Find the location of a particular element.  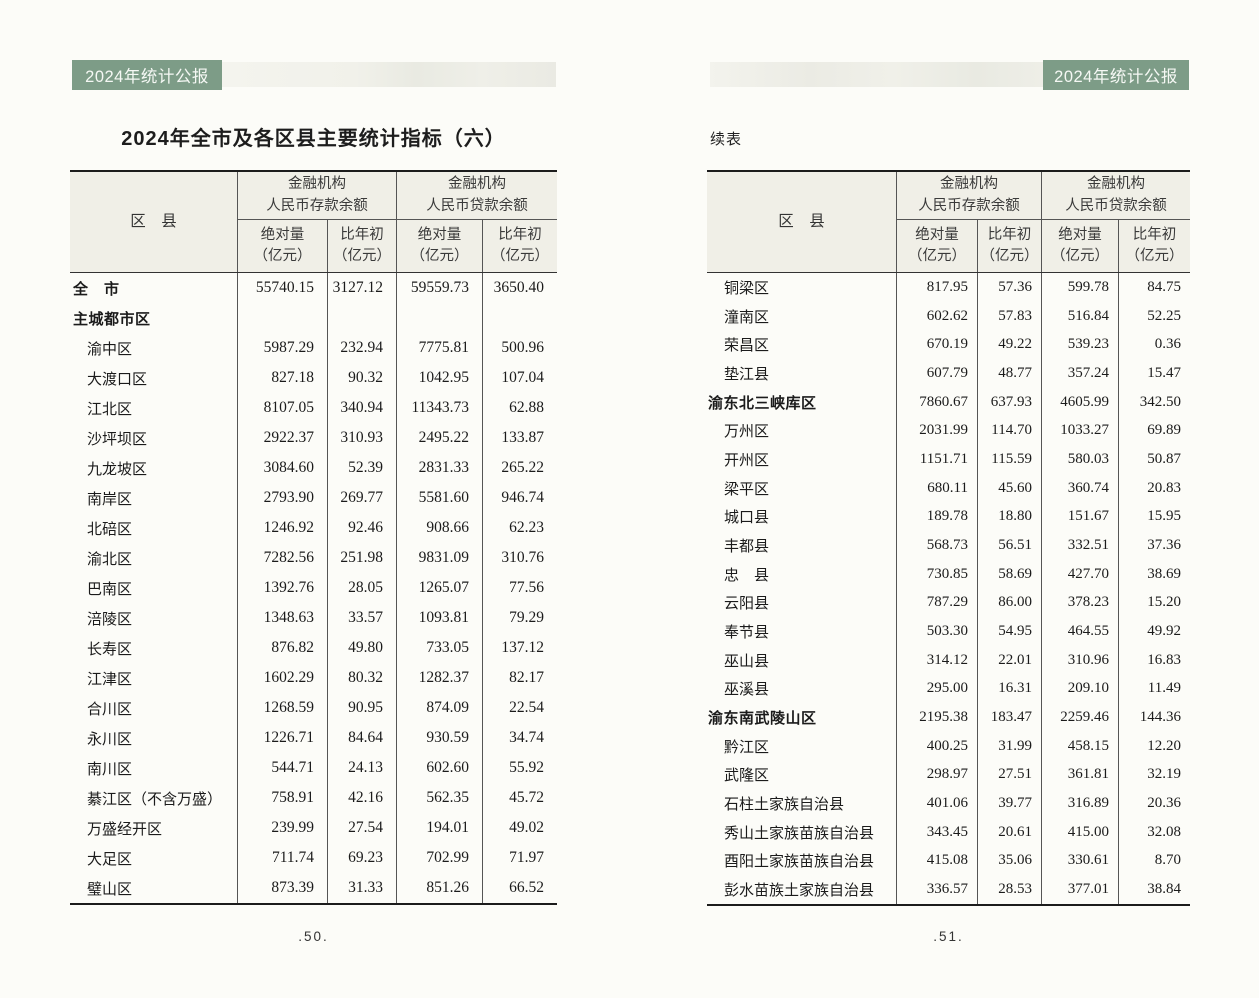

value-cell: 1282.37 is located at coordinates (440, 678).